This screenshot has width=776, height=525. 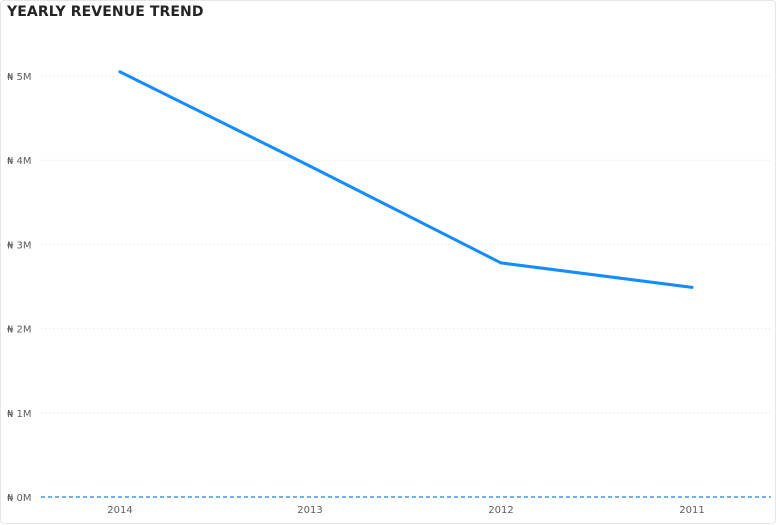 What do you see at coordinates (309, 510) in the screenshot?
I see `x-tick-label: 2013` at bounding box center [309, 510].